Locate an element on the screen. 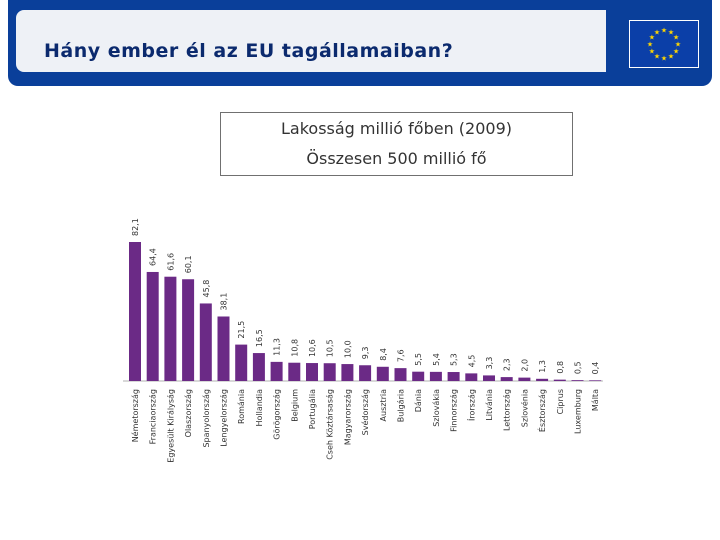  data-label: 1,3 is located at coordinates (542, 366).